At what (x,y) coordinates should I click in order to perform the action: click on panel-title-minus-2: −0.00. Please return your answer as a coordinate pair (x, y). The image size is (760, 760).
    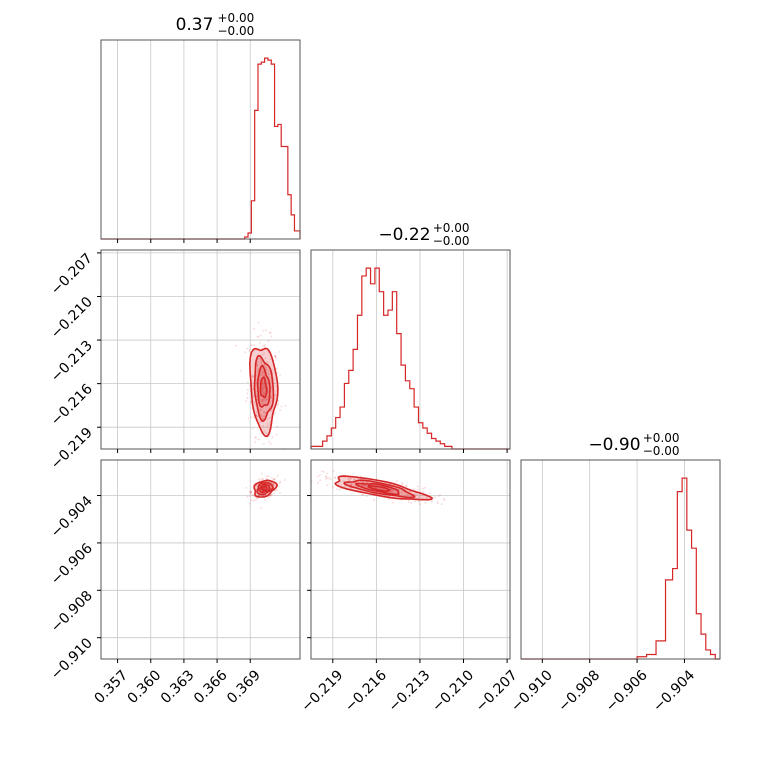
    Looking at the image, I should click on (451, 241).